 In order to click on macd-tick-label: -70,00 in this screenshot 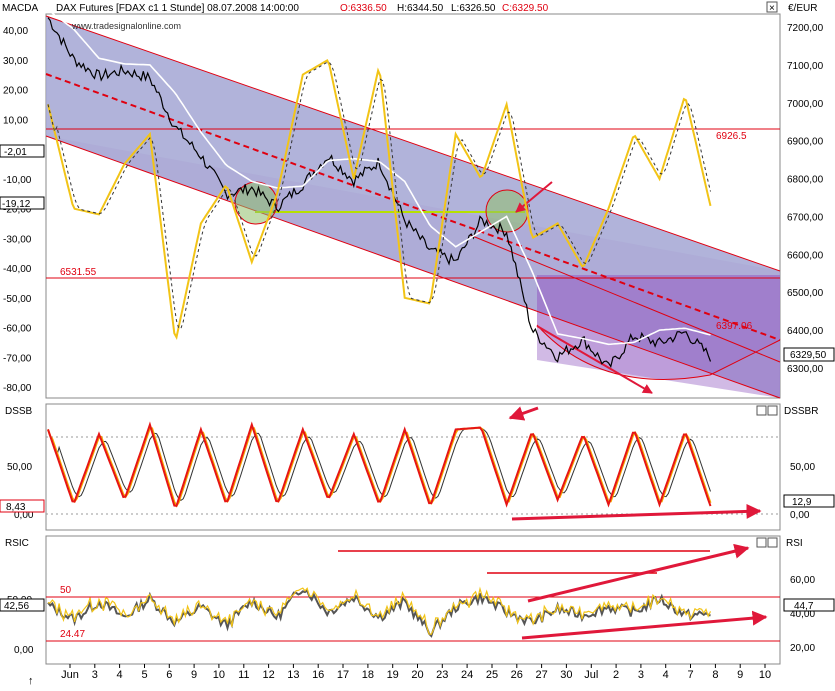, I will do `click(17, 358)`.